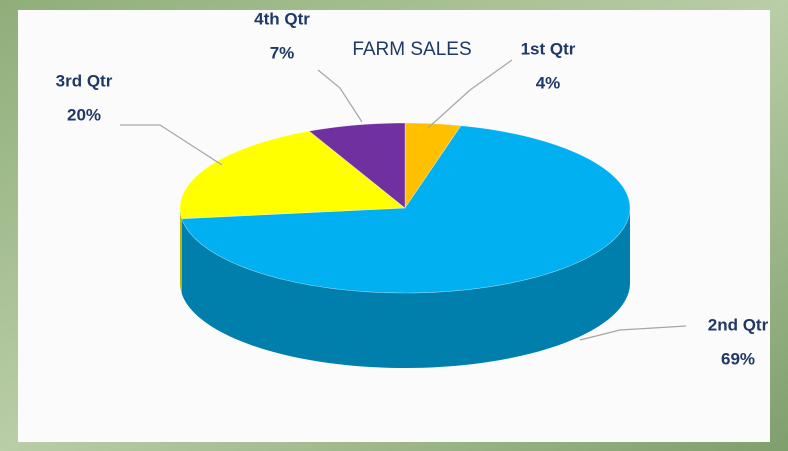  What do you see at coordinates (411, 49) in the screenshot?
I see `chart-title: FARM SALES` at bounding box center [411, 49].